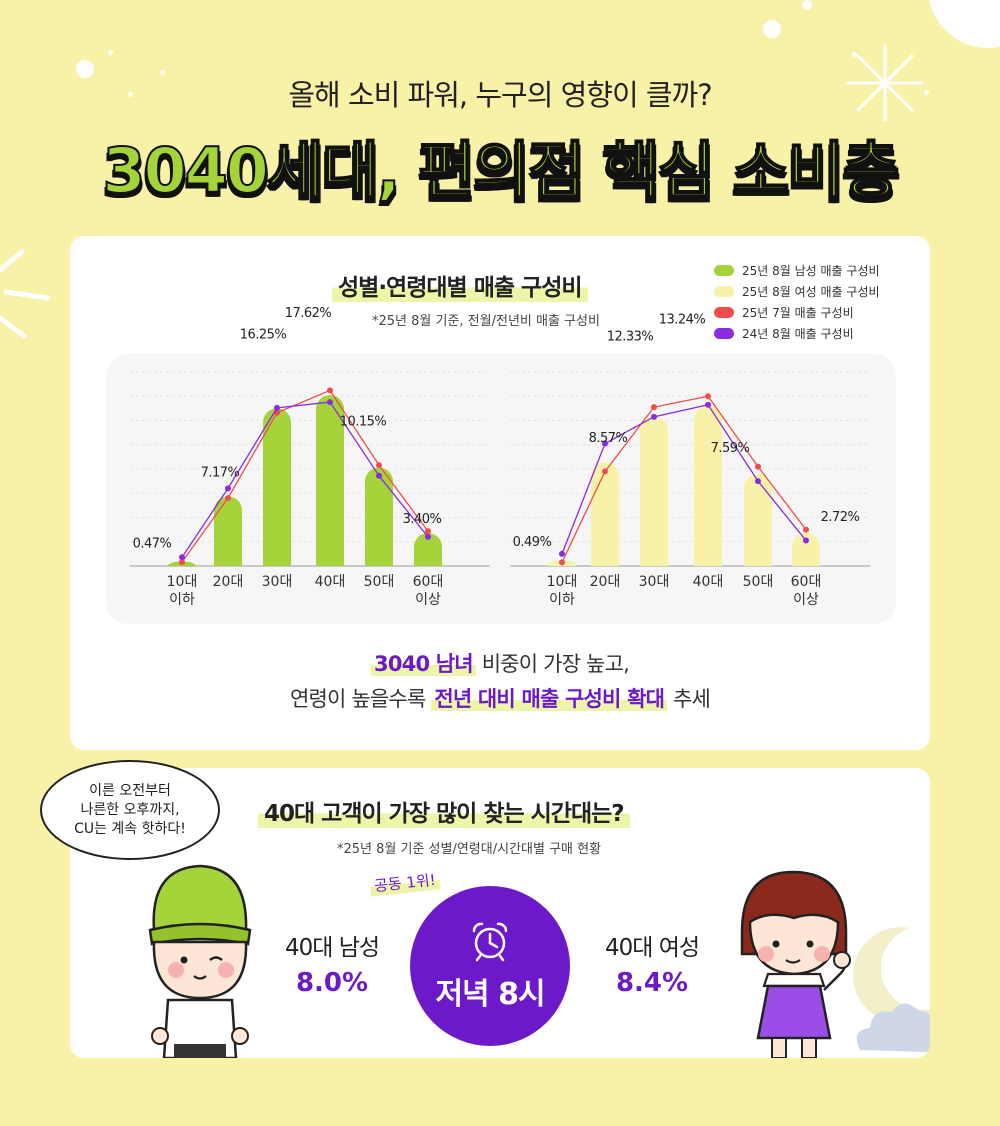 This screenshot has width=1000, height=1126. Describe the element at coordinates (552, 664) in the screenshot. I see `summary-text: 비중이 가장 높고,` at that location.